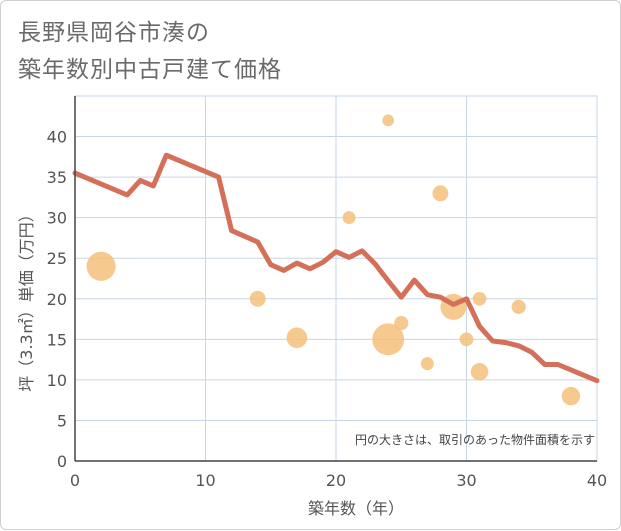 This screenshot has width=621, height=531. I want to click on y-axis-label: 坪（3.3㎡）単価（万円）, so click(26, 298).